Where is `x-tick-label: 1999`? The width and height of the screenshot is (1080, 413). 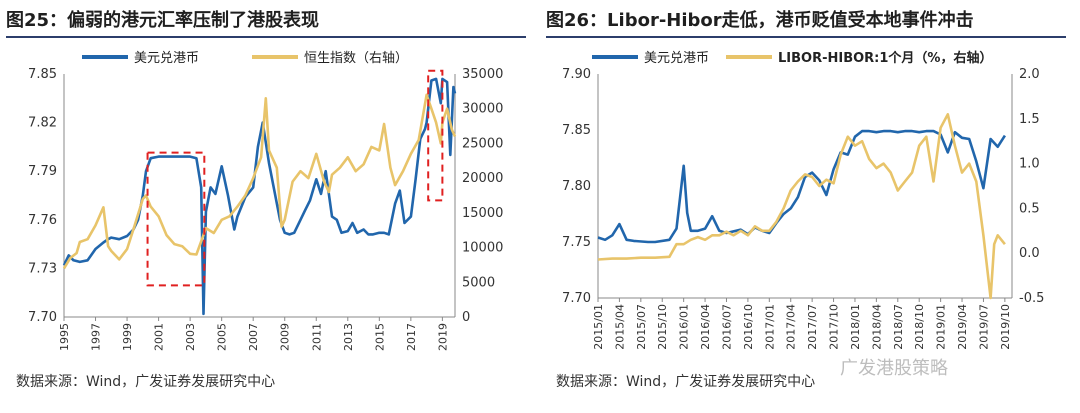 x-tick-label: 1999 is located at coordinates (127, 337).